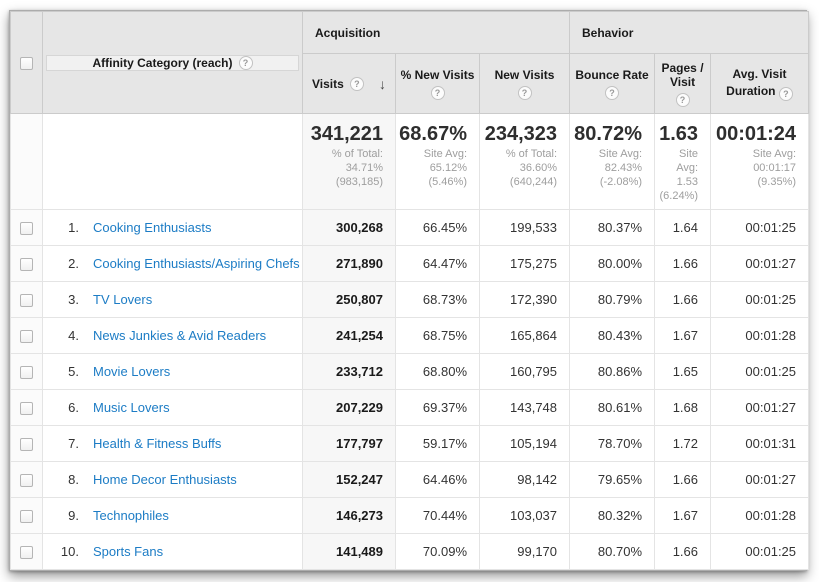  I want to click on pct-new-visits-cell: 70.44%, so click(437, 515).